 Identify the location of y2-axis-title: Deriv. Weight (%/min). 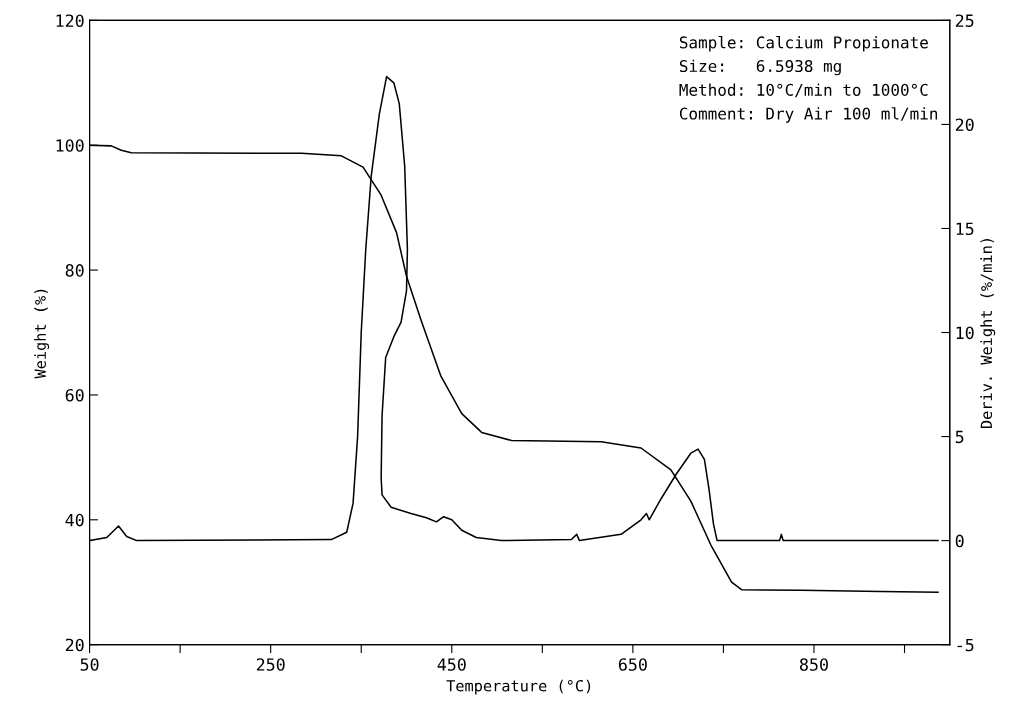
(988, 334).